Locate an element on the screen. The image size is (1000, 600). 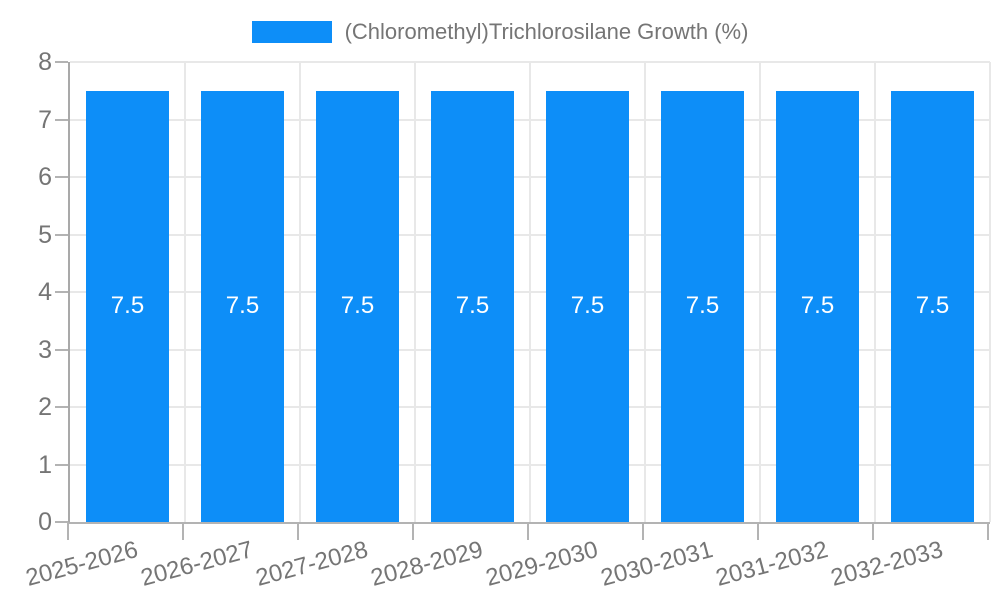
legend-swatch is located at coordinates (291, 32).